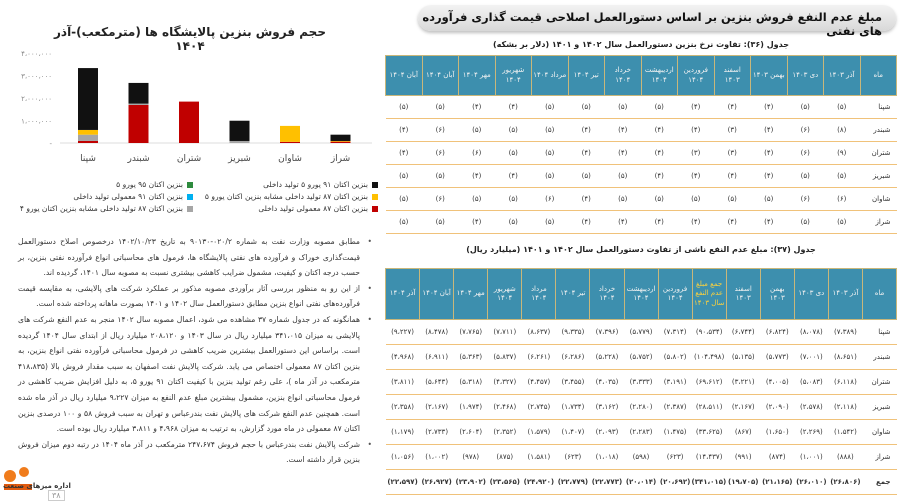 This screenshot has height=503, width=900. I want to click on table-cell: (۱،۶۵۰), so click(777, 432).